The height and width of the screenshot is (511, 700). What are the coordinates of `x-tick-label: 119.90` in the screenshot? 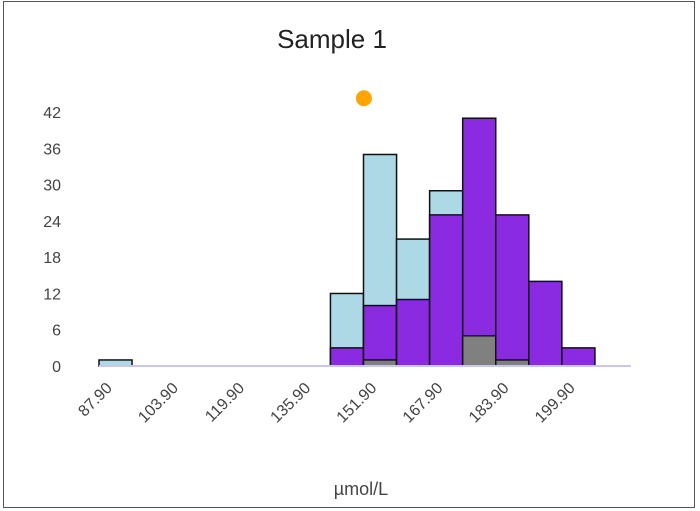 It's located at (225, 403).